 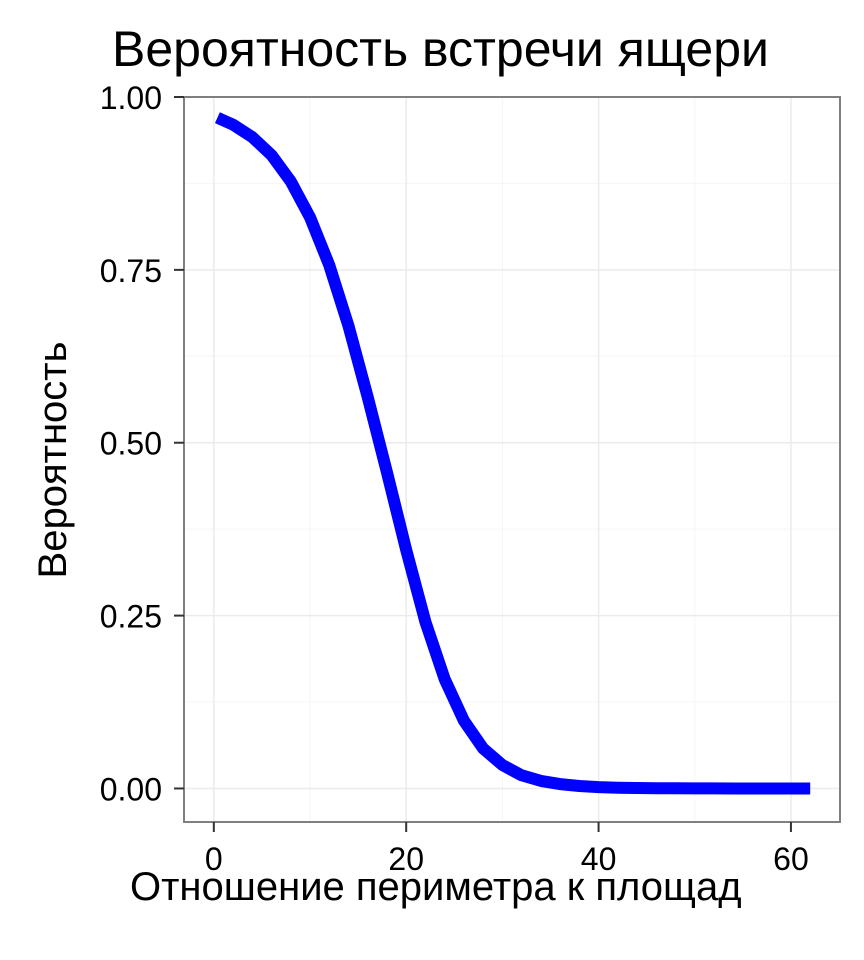 I want to click on y-tick-label: 0.00, so click(x=131, y=789).